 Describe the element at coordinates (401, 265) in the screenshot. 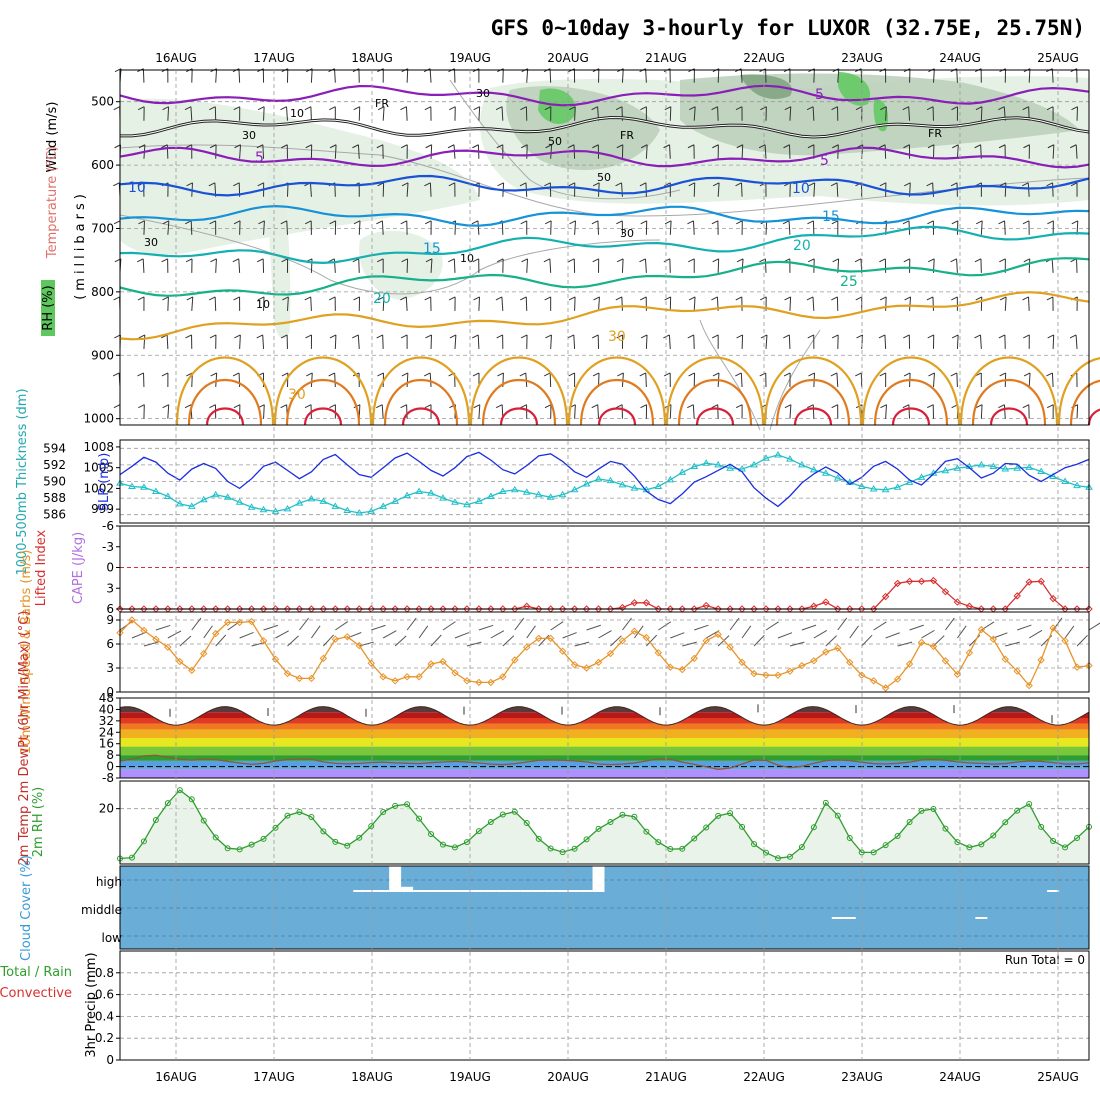

I see `rh-shaded-area` at that location.